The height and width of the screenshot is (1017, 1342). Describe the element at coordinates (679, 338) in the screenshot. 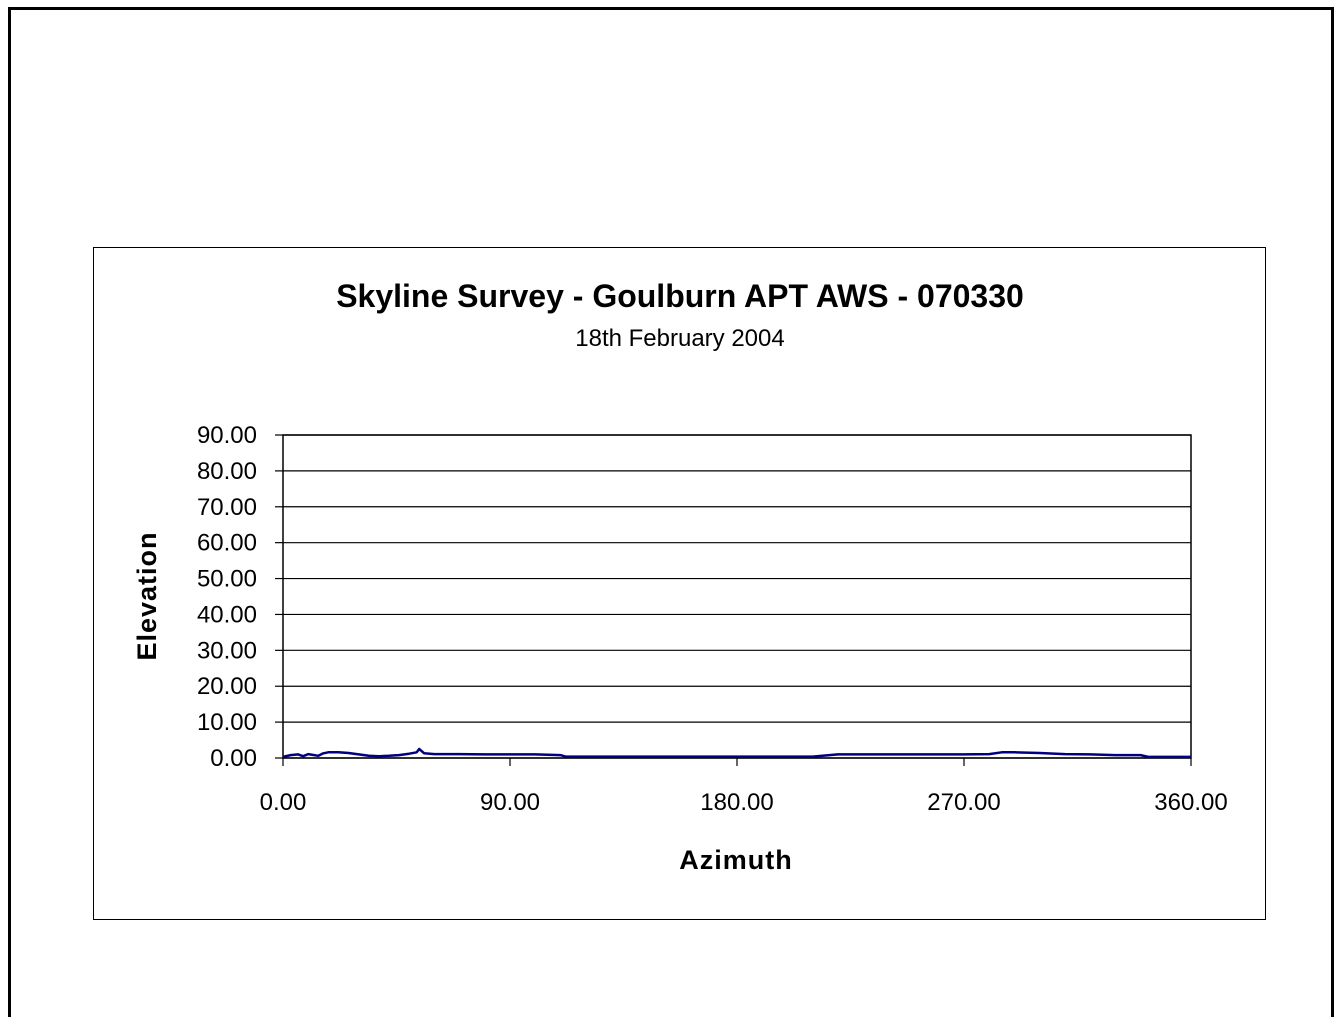

I see `chart-subtitle: 18th February 2004` at that location.